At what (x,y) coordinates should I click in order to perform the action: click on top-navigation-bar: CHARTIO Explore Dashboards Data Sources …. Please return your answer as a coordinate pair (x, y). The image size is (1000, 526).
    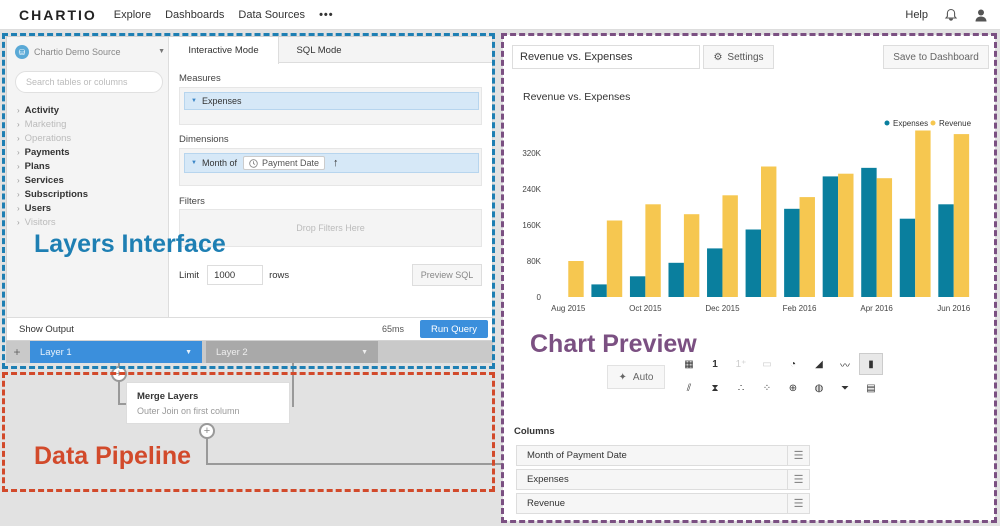
    Looking at the image, I should click on (500, 15).